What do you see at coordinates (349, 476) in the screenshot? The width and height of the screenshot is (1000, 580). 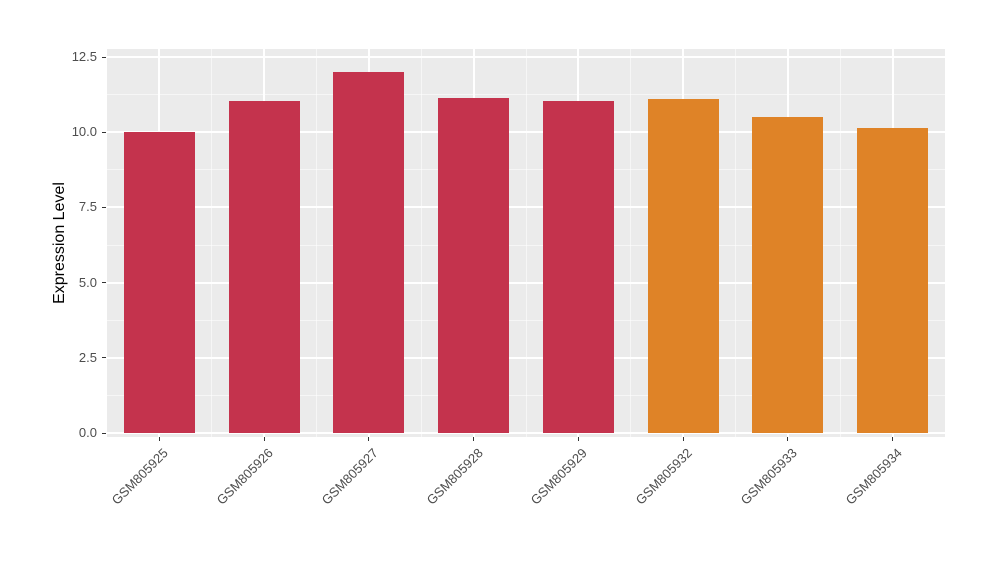 I see `x-tick-label: GSM805927` at bounding box center [349, 476].